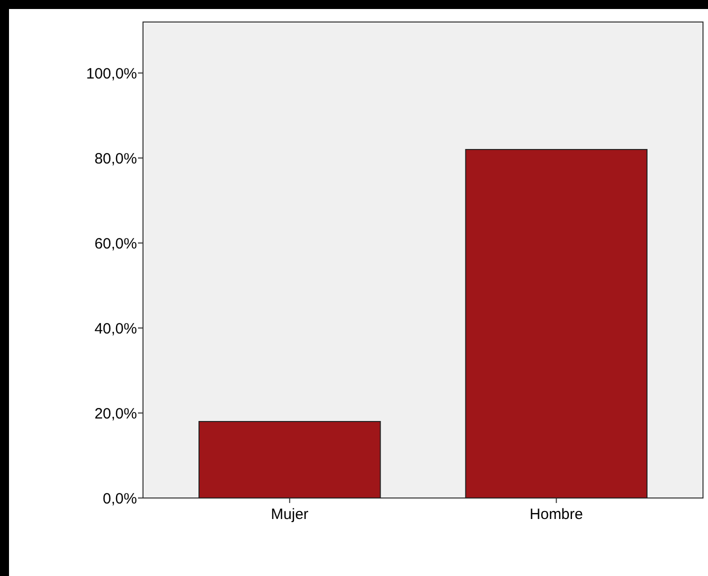  Describe the element at coordinates (115, 159) in the screenshot. I see `y-tick-label: 80,0%` at that location.